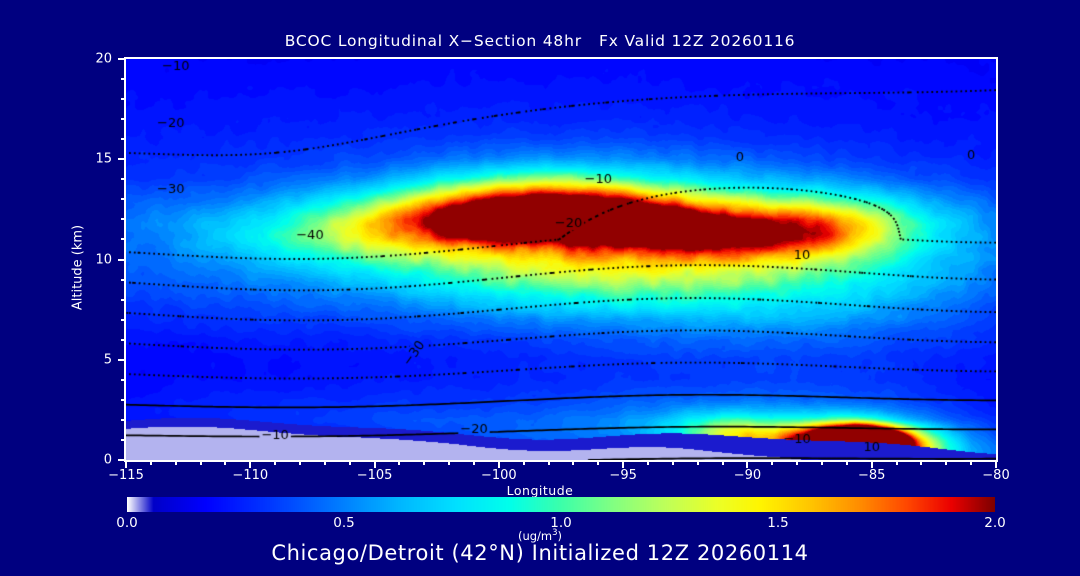  What do you see at coordinates (127, 523) in the screenshot?
I see `colorbar-tick-label: 0.0` at bounding box center [127, 523].